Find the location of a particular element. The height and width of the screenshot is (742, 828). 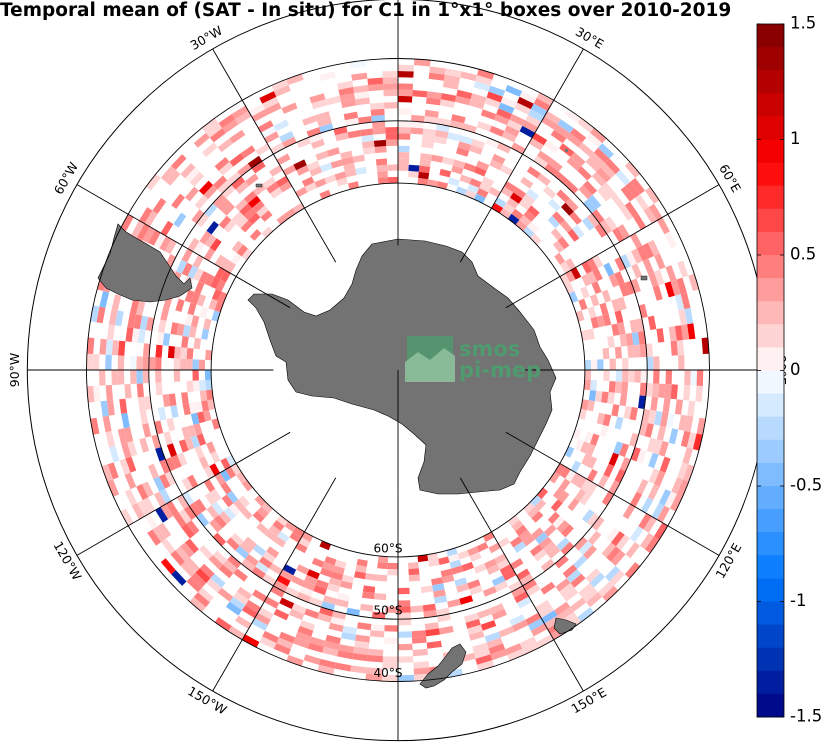

antarctica-landmass is located at coordinates (402, 366).